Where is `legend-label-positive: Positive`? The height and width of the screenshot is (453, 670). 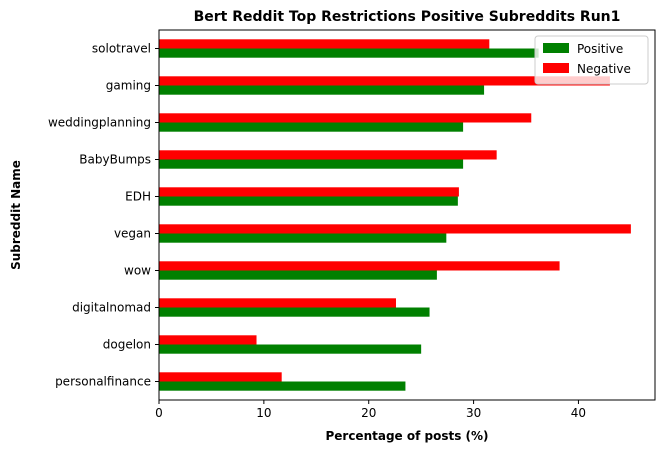
legend-label-positive: Positive is located at coordinates (600, 49).